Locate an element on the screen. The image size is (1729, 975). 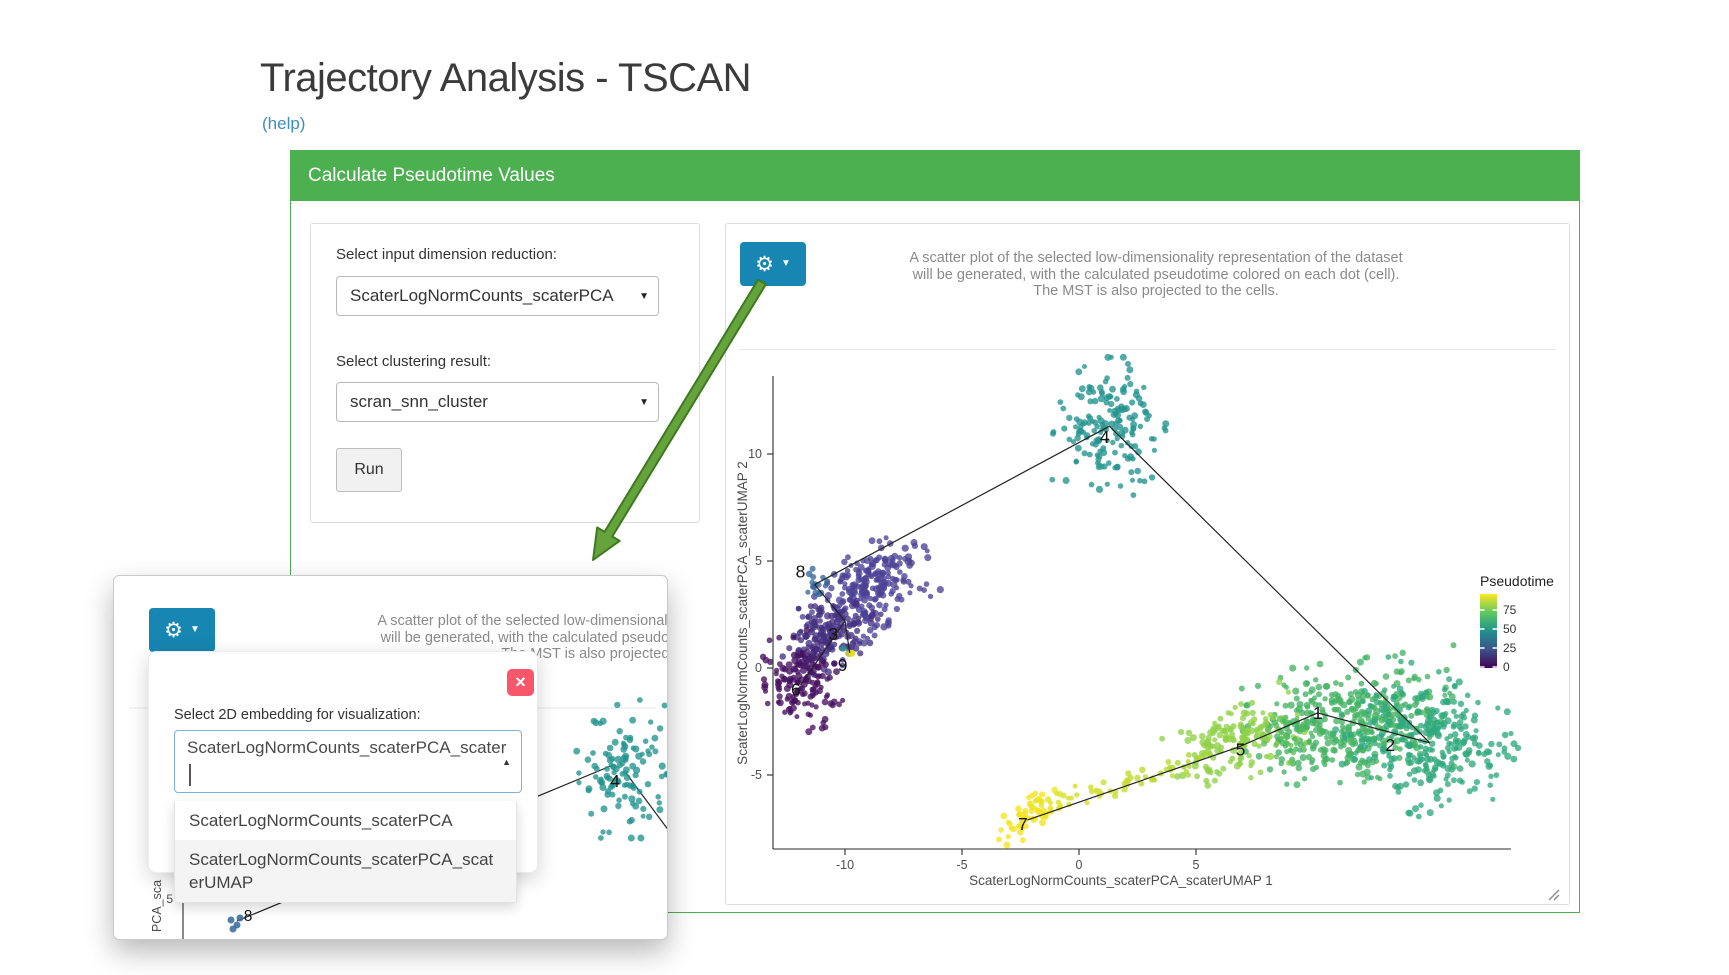
card-header: Calculate Pseudotime Values is located at coordinates (935, 176).